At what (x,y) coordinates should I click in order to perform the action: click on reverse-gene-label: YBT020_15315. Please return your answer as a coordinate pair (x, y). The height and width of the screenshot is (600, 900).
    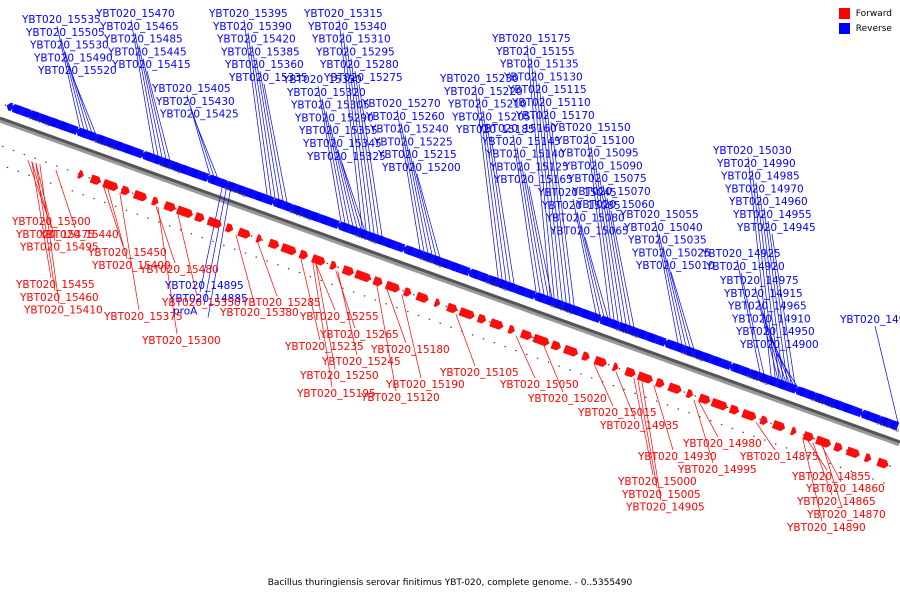
    Looking at the image, I should click on (343, 14).